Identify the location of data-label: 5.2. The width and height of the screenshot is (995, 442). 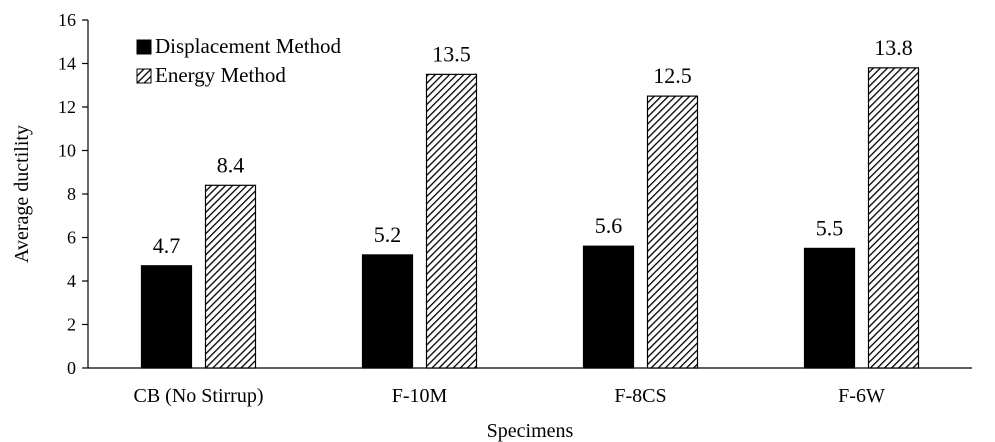
(388, 234).